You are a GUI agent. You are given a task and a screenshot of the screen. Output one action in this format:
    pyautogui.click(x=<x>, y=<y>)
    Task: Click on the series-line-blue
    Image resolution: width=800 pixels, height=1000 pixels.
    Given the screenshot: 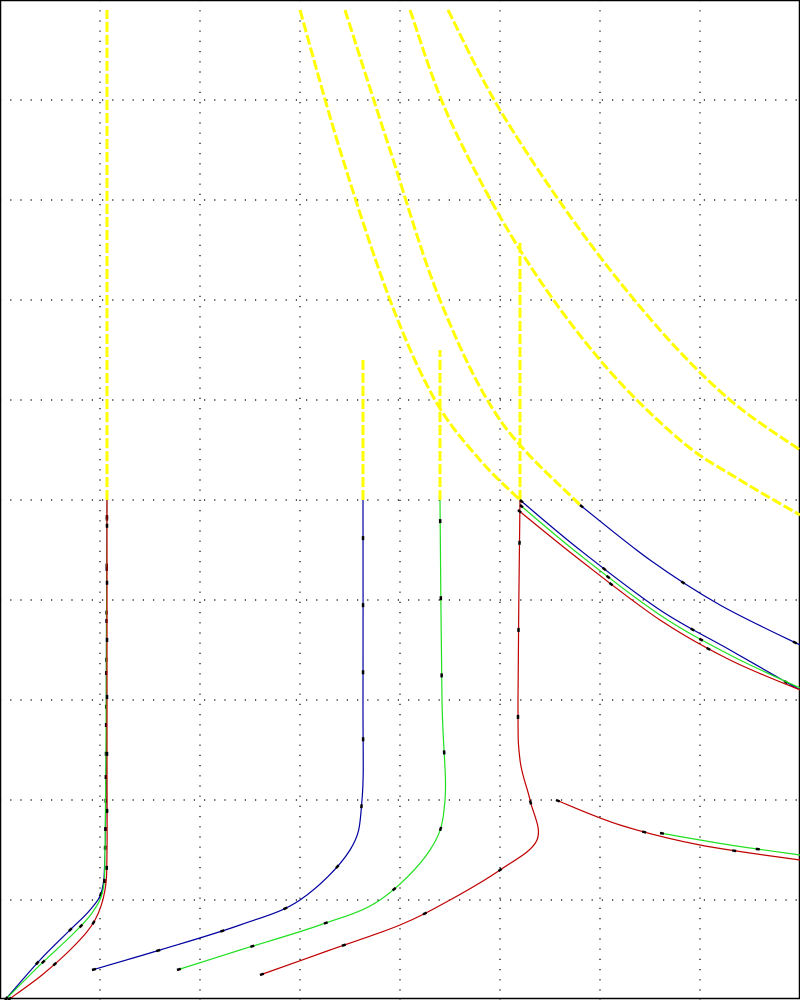 What is the action you would take?
    pyautogui.click(x=659, y=595)
    